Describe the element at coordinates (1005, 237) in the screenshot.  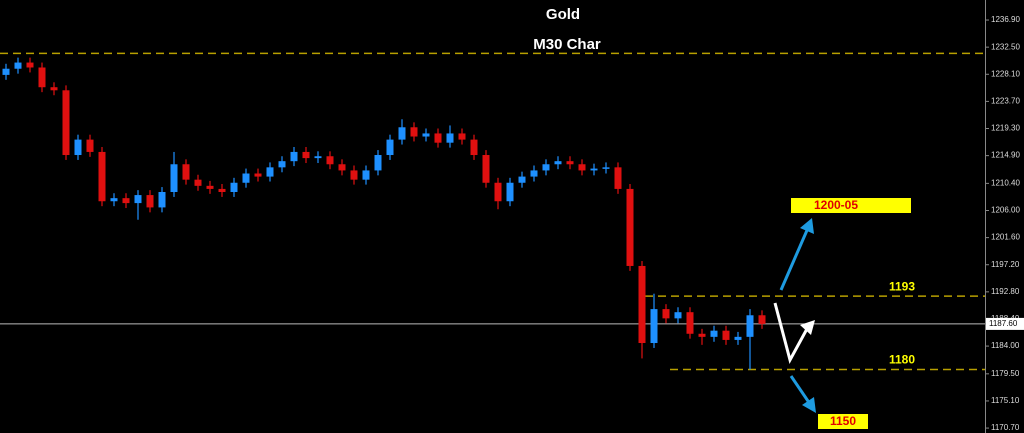
I see `y-tick-label: 1201.60` at that location.